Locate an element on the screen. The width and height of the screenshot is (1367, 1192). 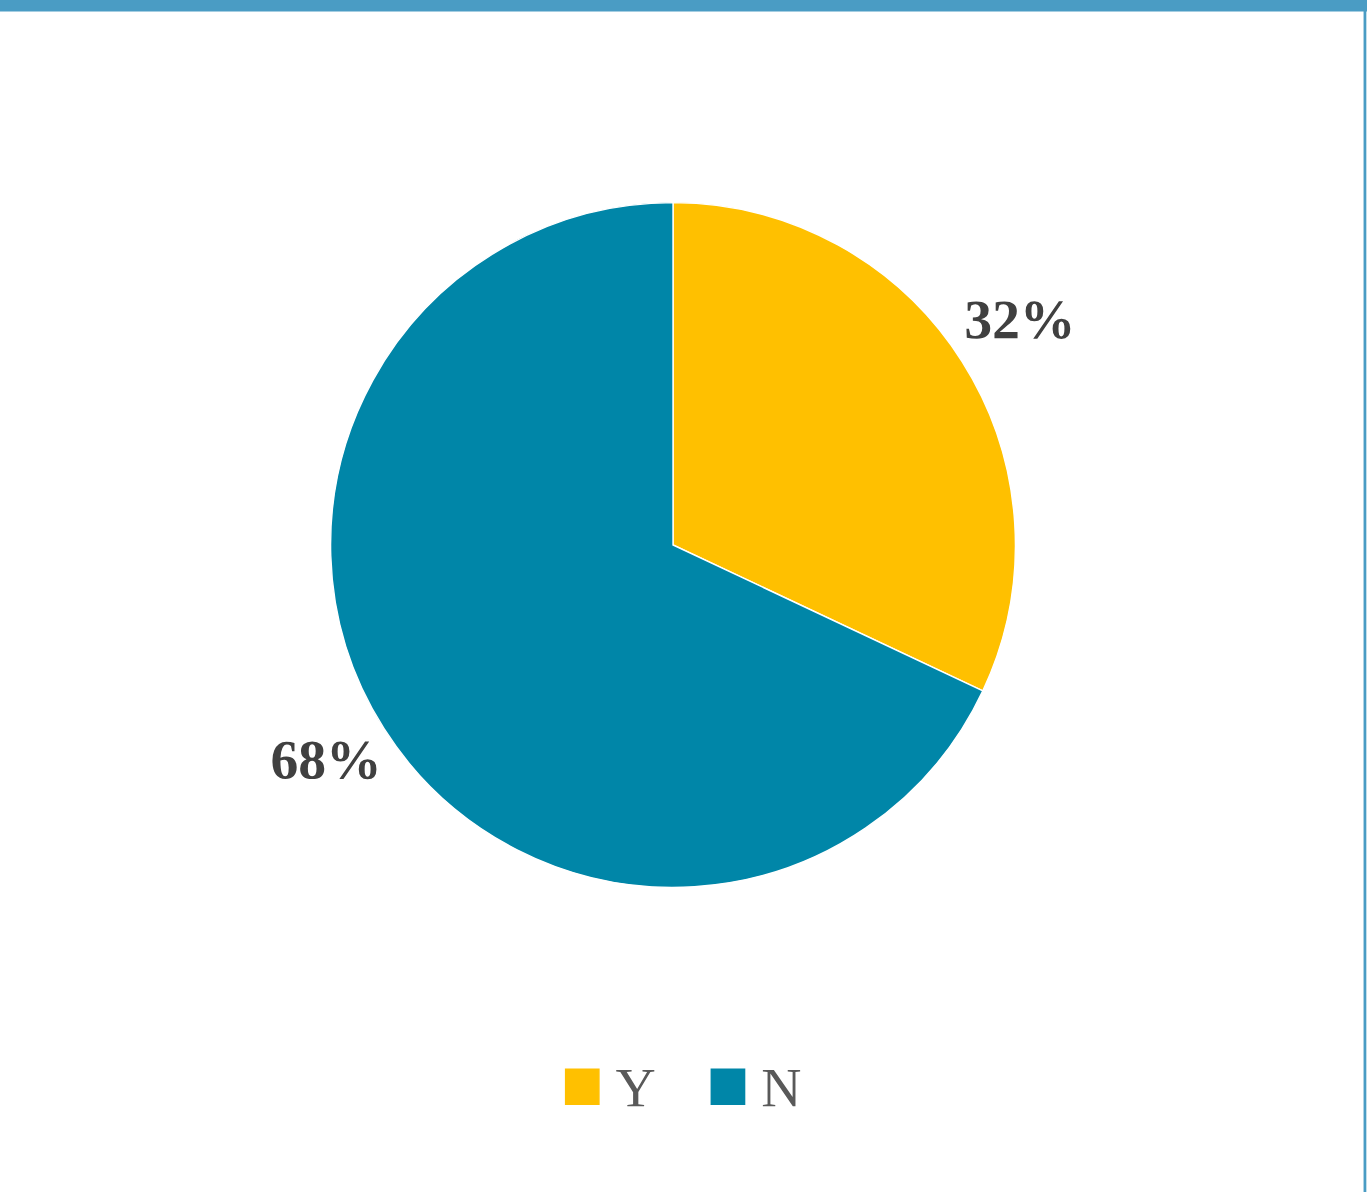
data-label: 32% is located at coordinates (1018, 320).